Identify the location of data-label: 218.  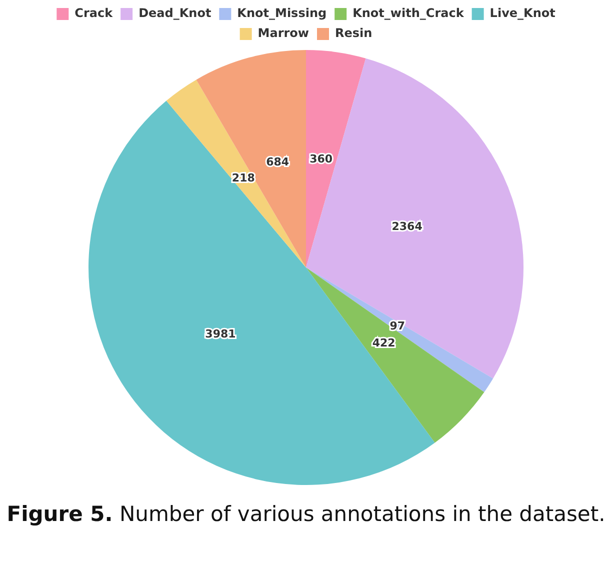
(243, 177).